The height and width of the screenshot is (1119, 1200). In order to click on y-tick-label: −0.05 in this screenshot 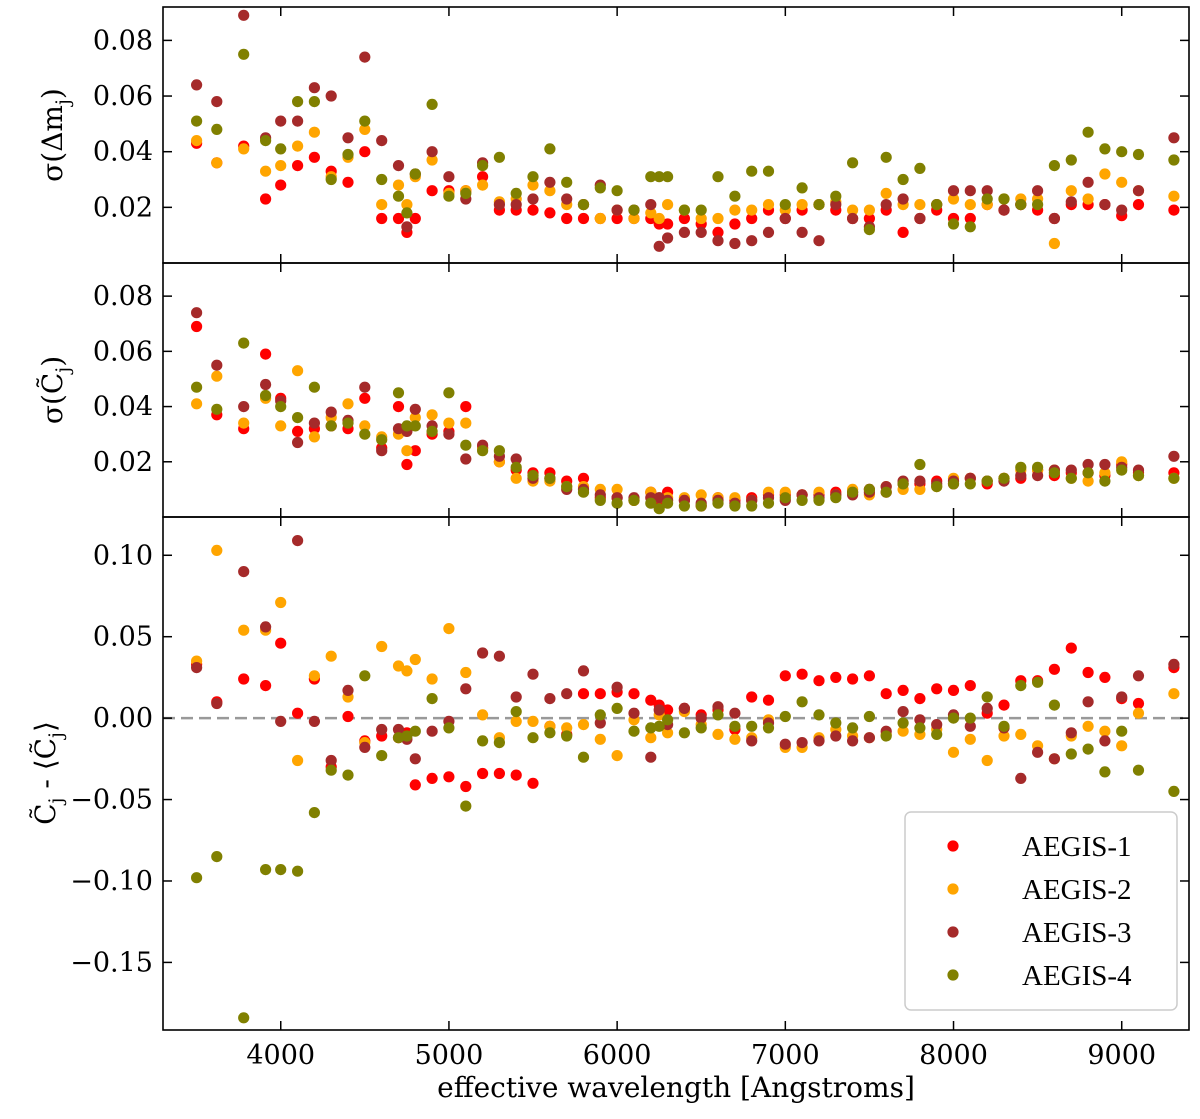, I will do `click(111, 800)`.